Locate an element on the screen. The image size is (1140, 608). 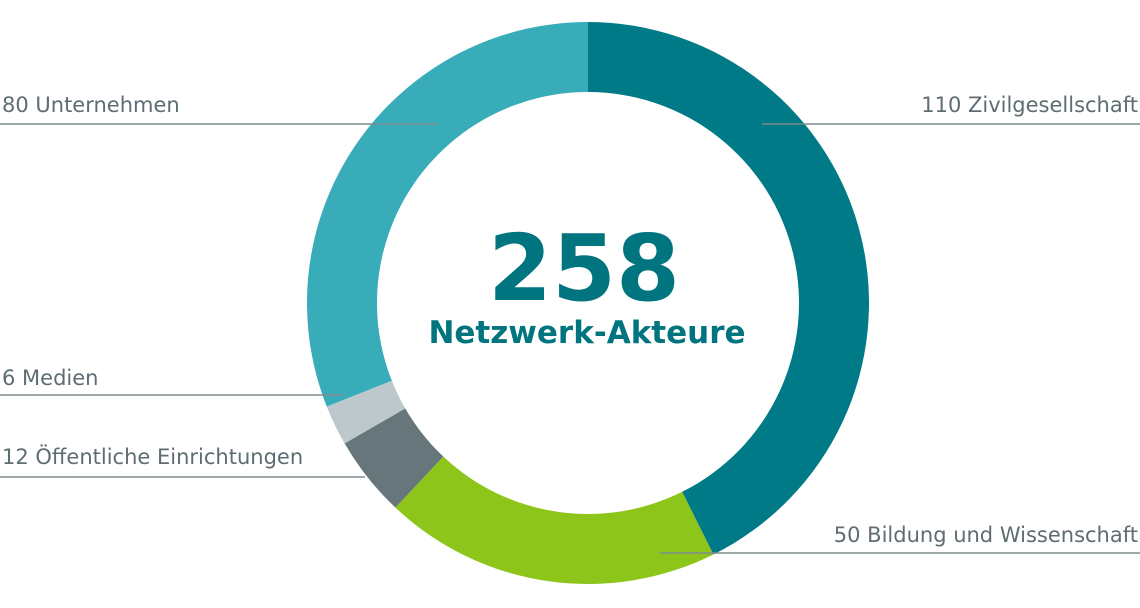
segment-label: 6 Medien is located at coordinates (50, 378).